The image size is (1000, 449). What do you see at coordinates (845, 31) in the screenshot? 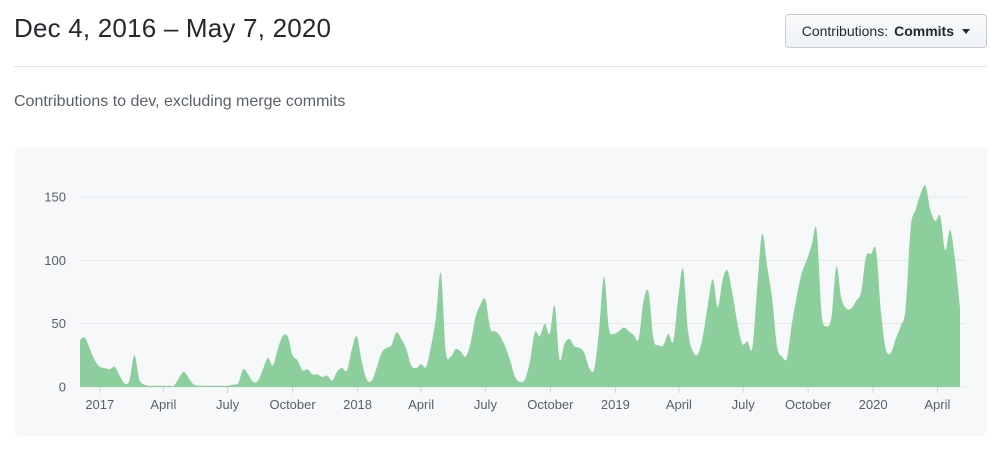
I see `contributions-dropdown-label: Contributions:` at bounding box center [845, 31].